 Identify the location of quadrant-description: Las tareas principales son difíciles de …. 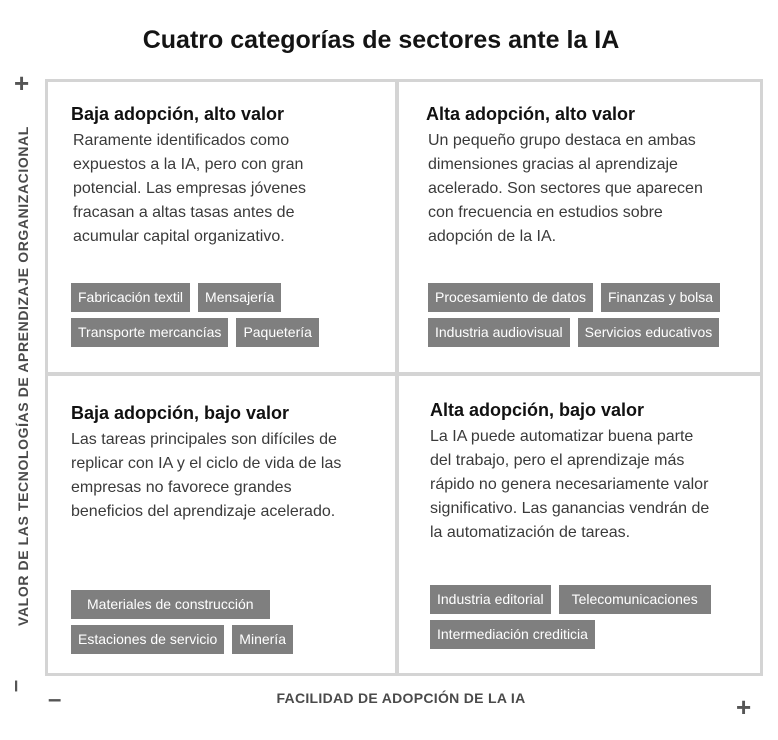
(206, 475).